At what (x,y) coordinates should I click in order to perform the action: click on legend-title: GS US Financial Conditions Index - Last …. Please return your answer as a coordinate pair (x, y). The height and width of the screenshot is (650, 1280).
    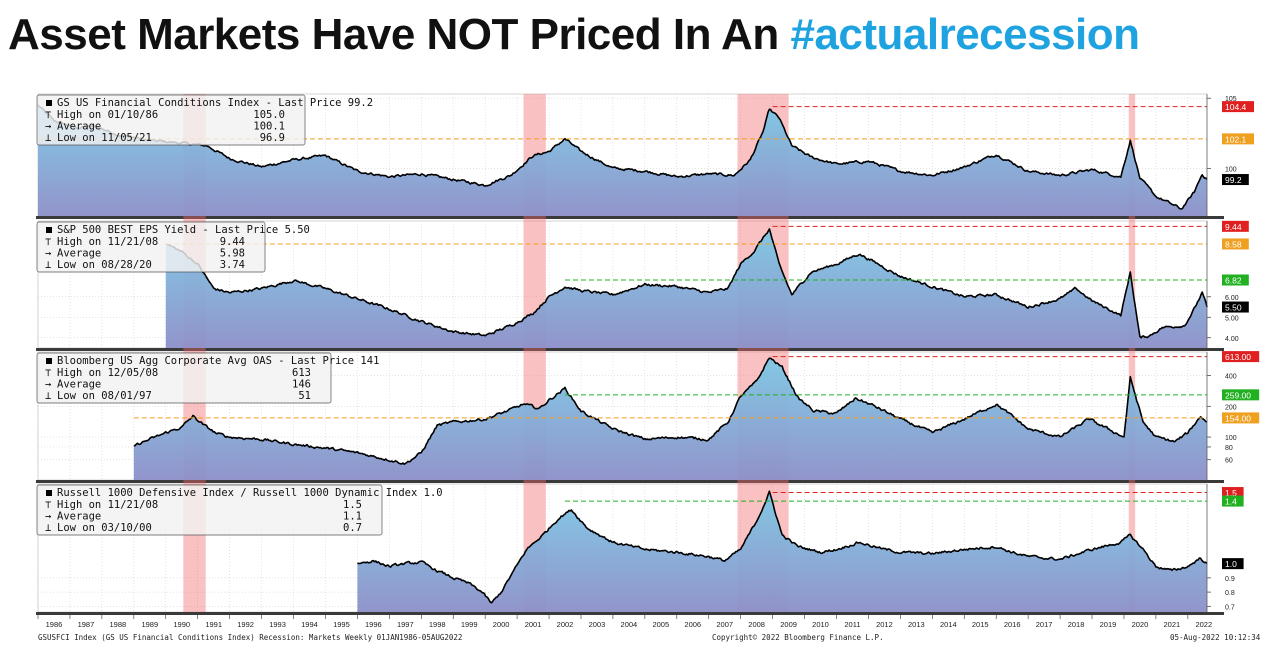
    Looking at the image, I should click on (215, 103).